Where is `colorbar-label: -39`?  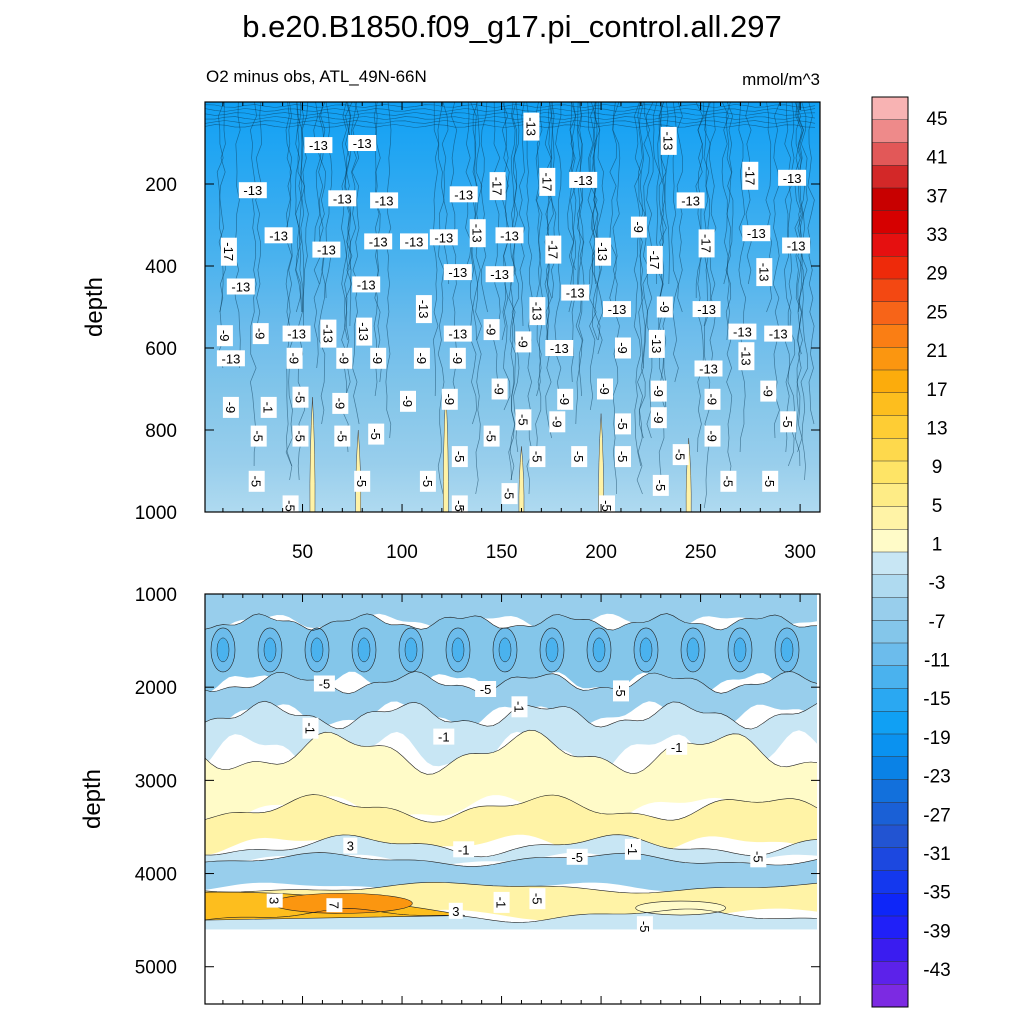 colorbar-label: -39 is located at coordinates (936, 931).